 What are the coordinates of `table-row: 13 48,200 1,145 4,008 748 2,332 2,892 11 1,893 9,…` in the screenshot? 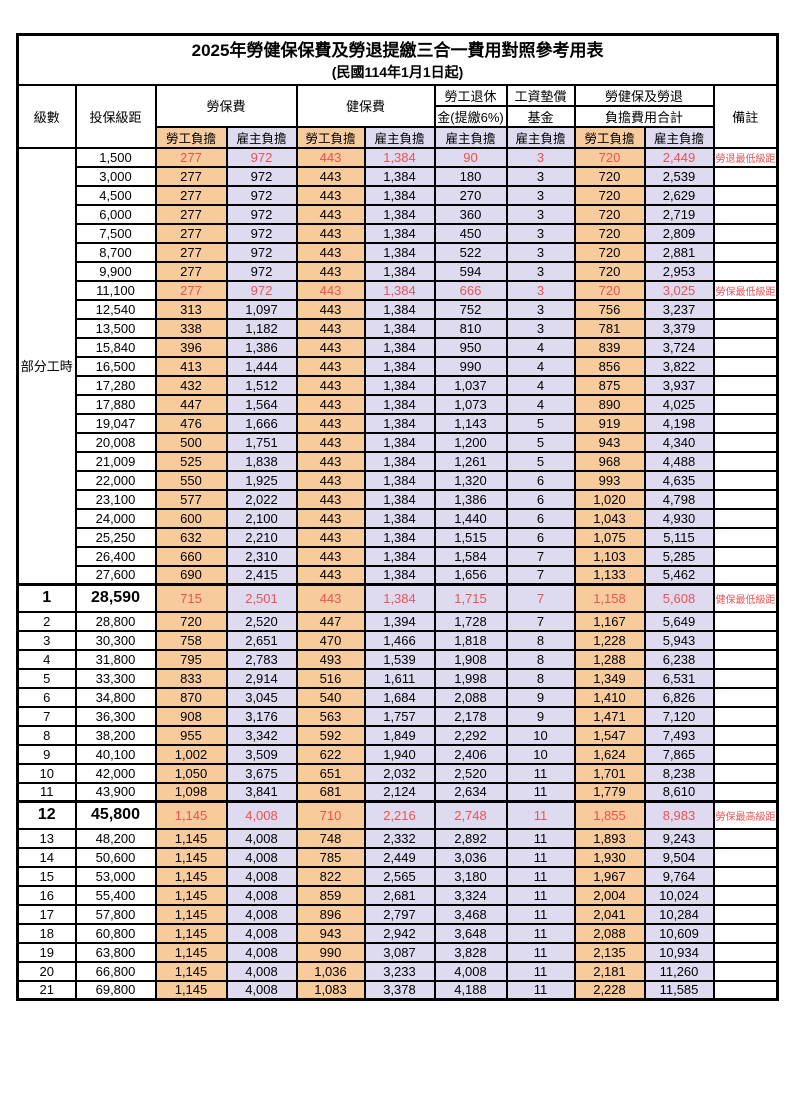 It's located at (397, 838).